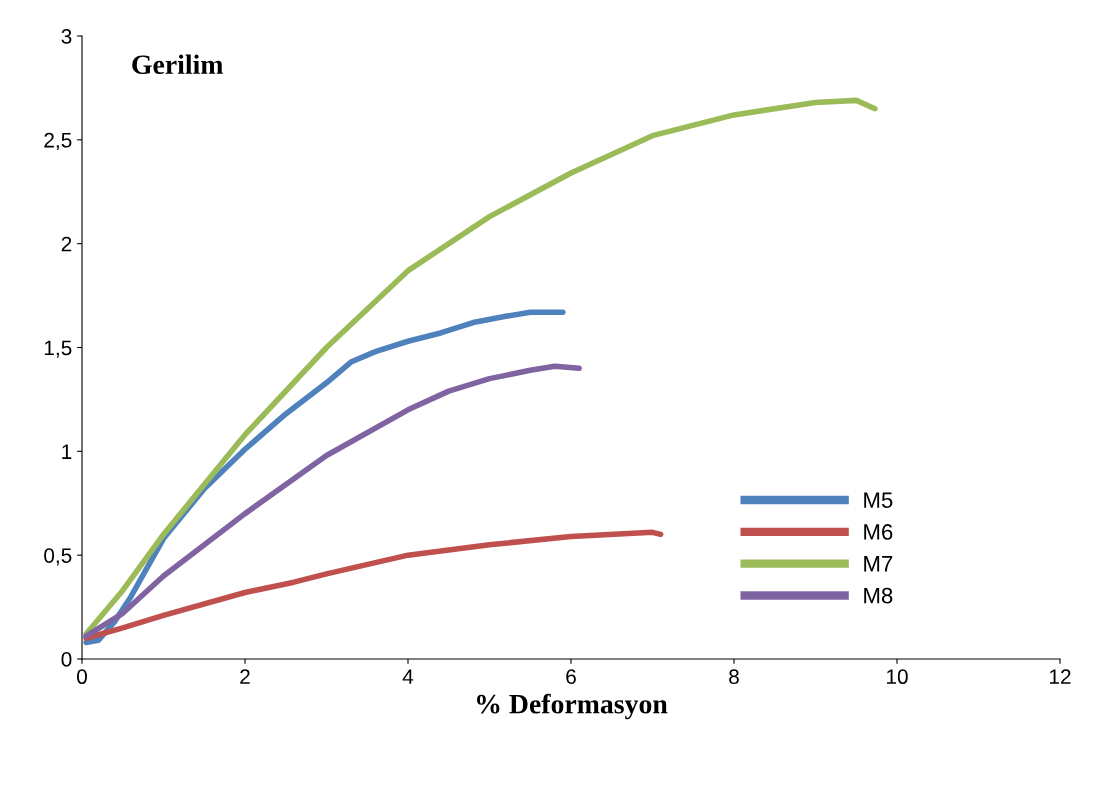 This screenshot has width=1103, height=785. What do you see at coordinates (177, 64) in the screenshot?
I see `text: Gerilim` at bounding box center [177, 64].